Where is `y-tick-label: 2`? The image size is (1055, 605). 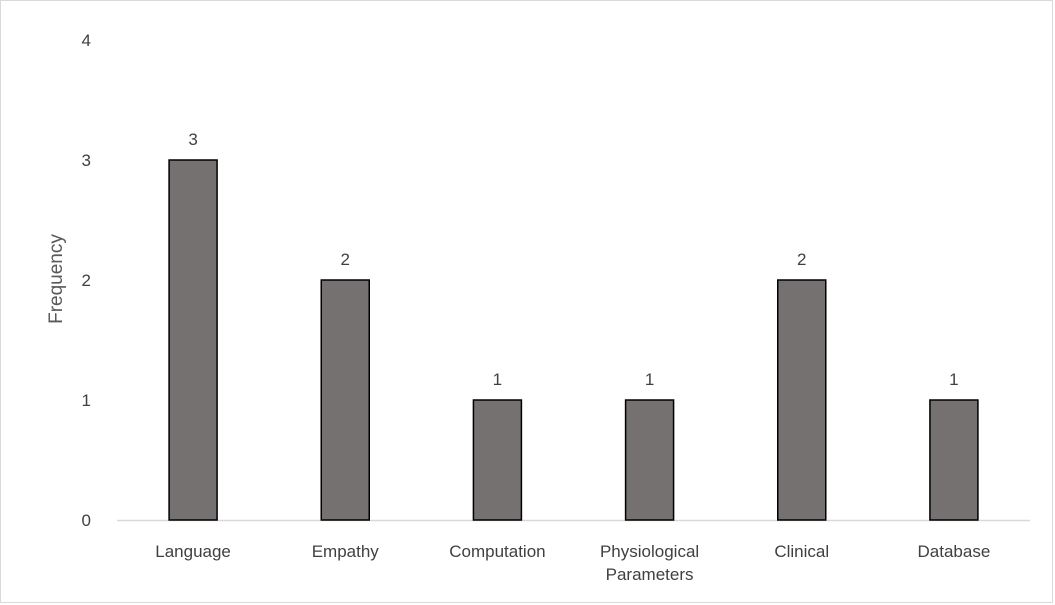 y-tick-label: 2 is located at coordinates (86, 280).